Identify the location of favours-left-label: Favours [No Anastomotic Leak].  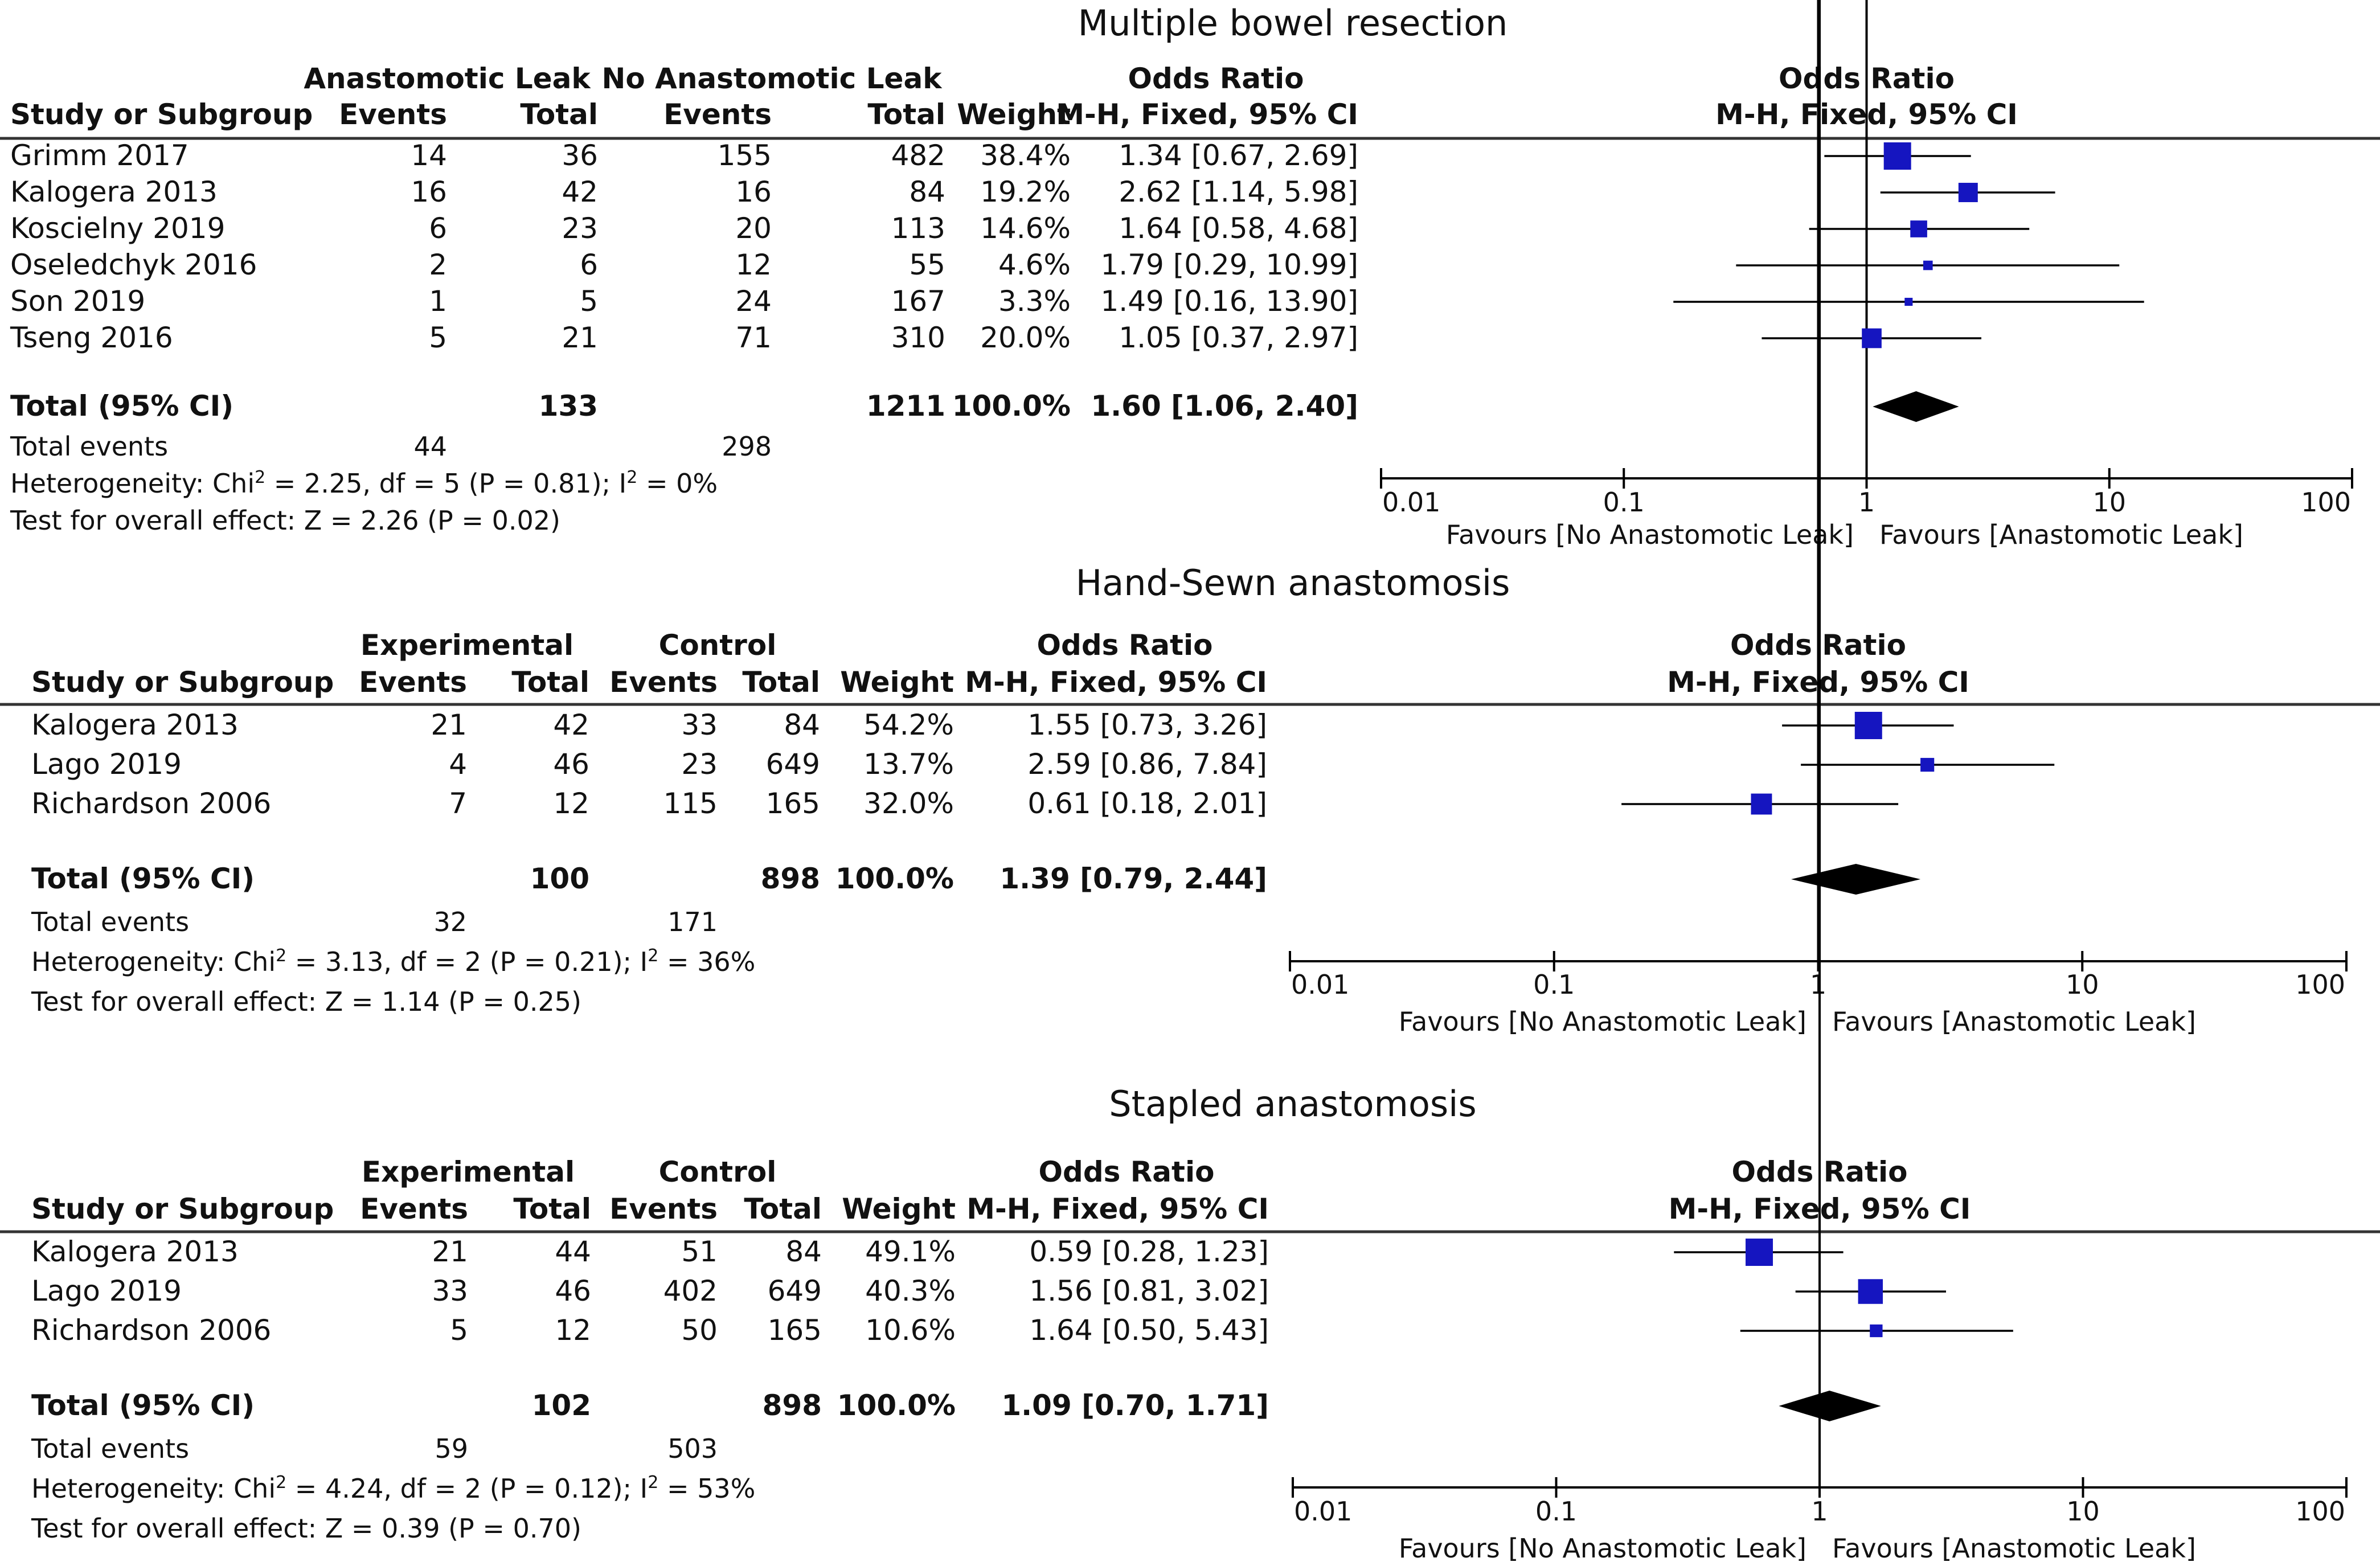
(1602, 1021).